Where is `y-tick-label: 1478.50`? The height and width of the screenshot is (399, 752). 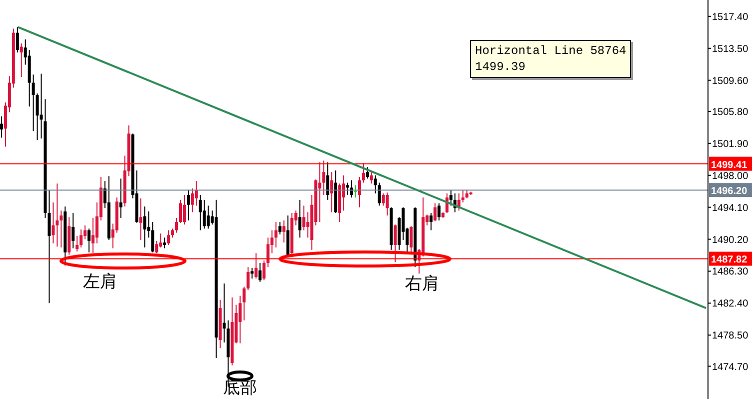
y-tick-label: 1478.50 is located at coordinates (730, 336).